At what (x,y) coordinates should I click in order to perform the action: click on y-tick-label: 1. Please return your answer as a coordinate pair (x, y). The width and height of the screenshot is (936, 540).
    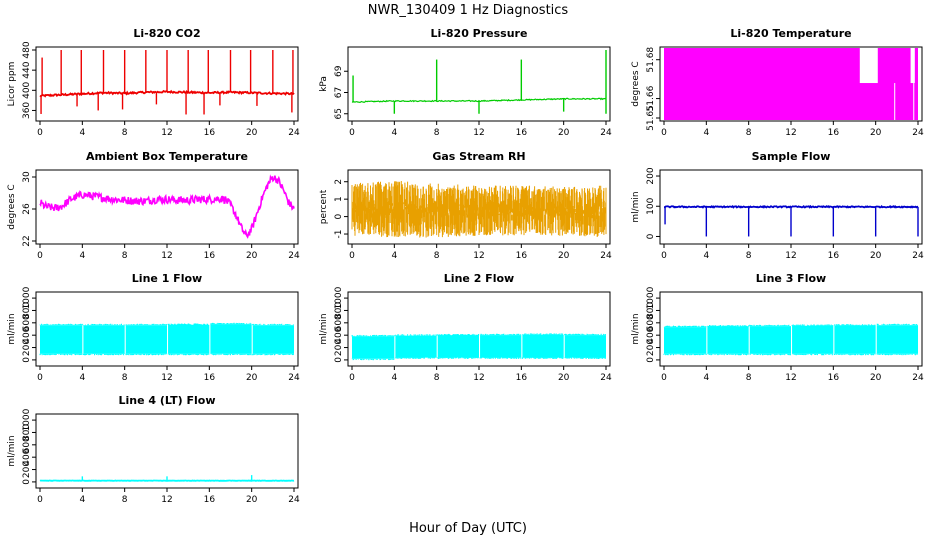
    Looking at the image, I should click on (339, 199).